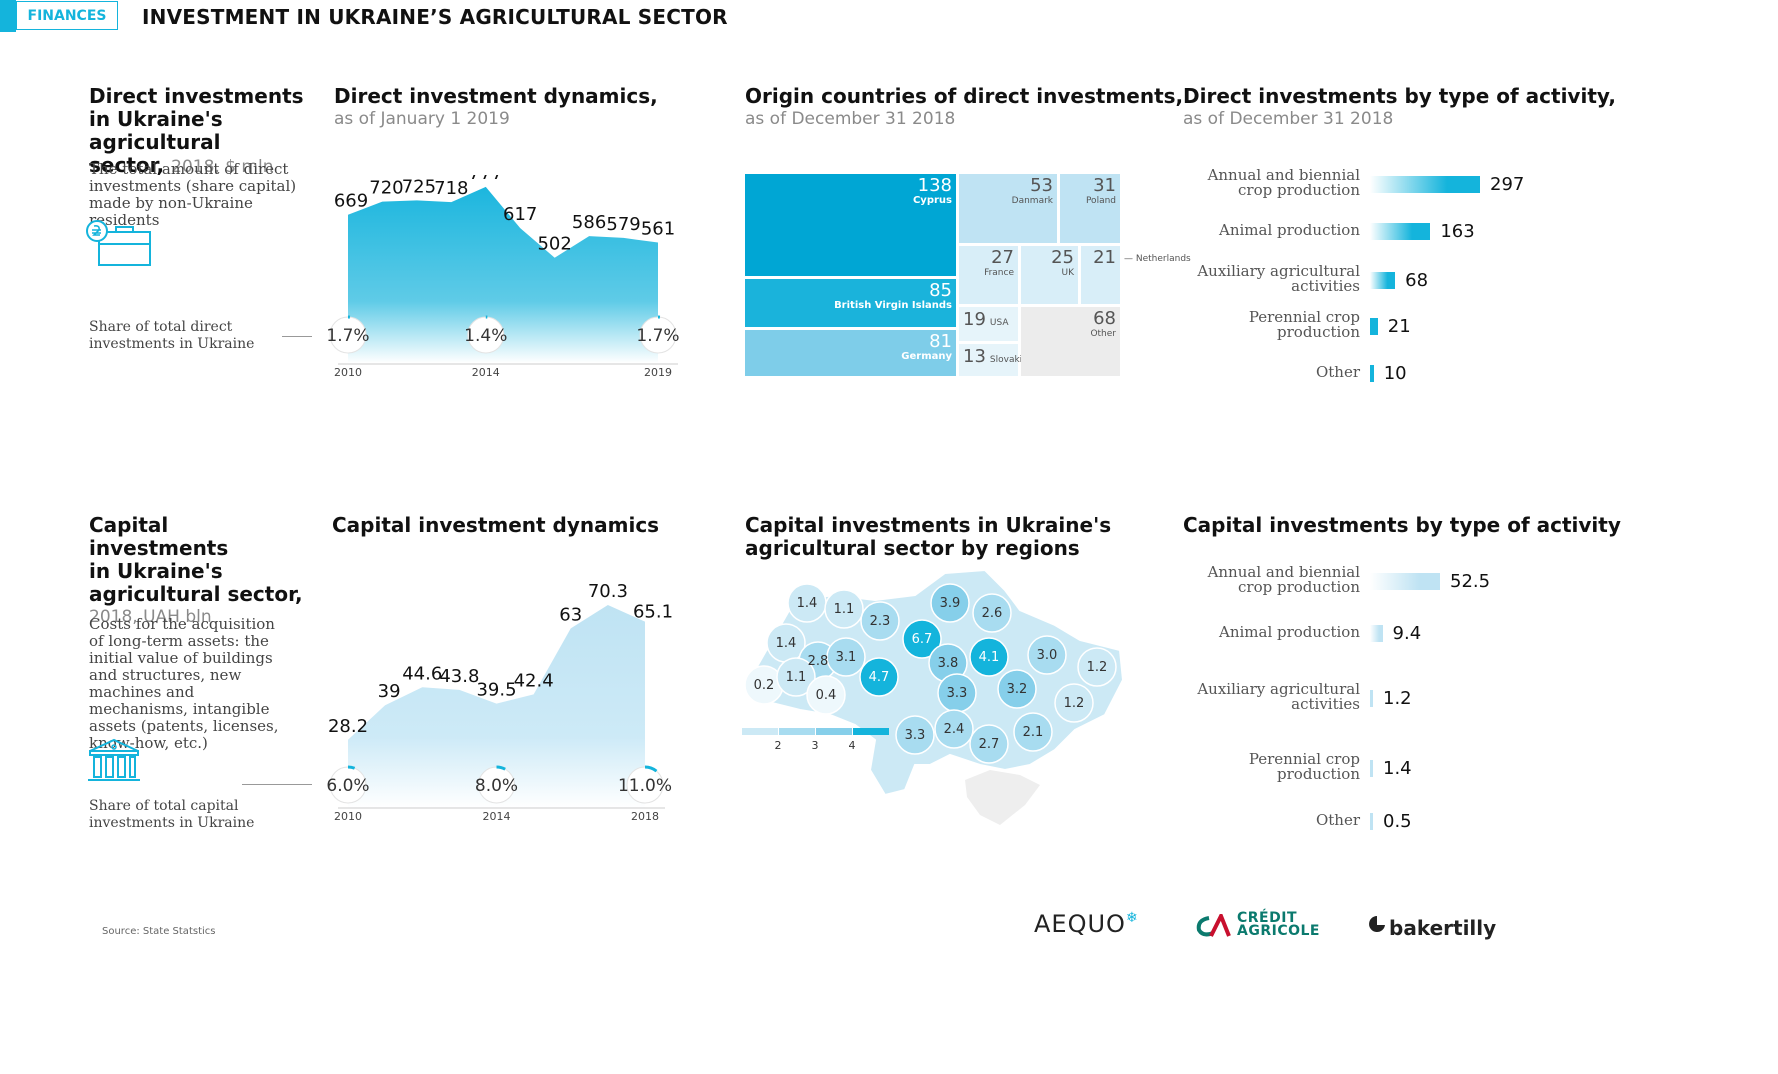 The height and width of the screenshot is (1074, 1778). Describe the element at coordinates (1278, 278) in the screenshot. I see `bar-category-label: Auxiliary agricultural activities` at that location.